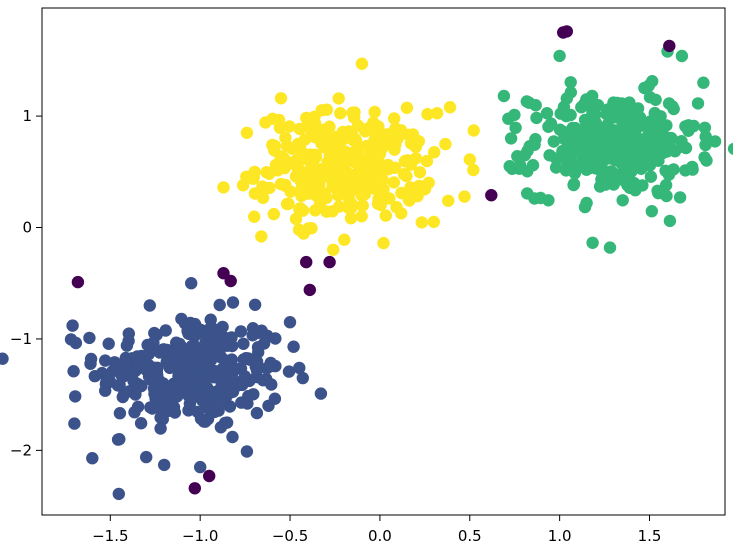 Image resolution: width=733 pixels, height=554 pixels. Describe the element at coordinates (200, 536) in the screenshot. I see `x-tick-label: −1.0` at that location.